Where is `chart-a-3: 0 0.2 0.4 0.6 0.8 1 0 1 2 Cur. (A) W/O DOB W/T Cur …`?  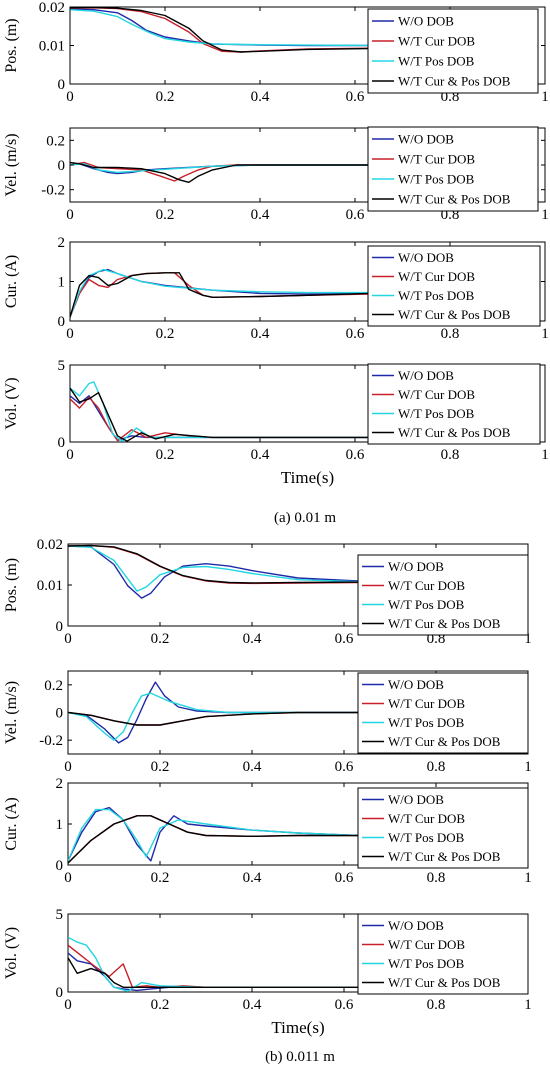 chart-a-3: 0 0.2 0.4 0.6 0.8 1 0 1 2 Cur. (A) W/O DOB W/T Cur … is located at coordinates (276, 288).